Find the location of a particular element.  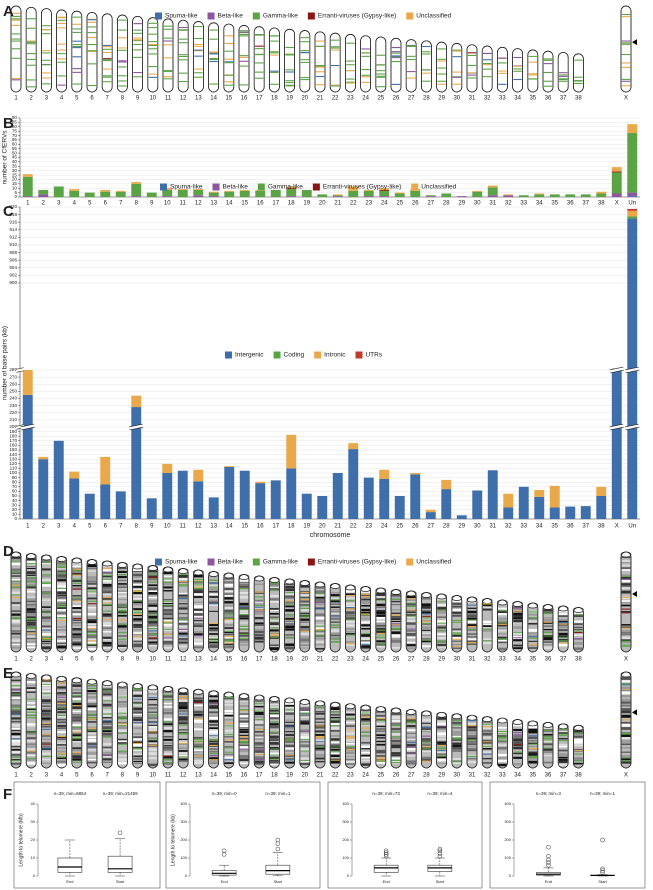

y-tick-label: 210 is located at coordinates (13, 419).